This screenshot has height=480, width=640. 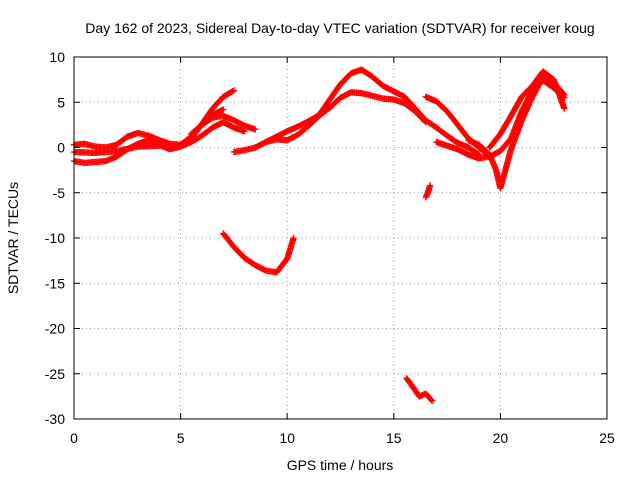 I want to click on y-tick-labels: -30 -25 -20 -15 -10 -5 0 5 10, so click(x=55, y=238).